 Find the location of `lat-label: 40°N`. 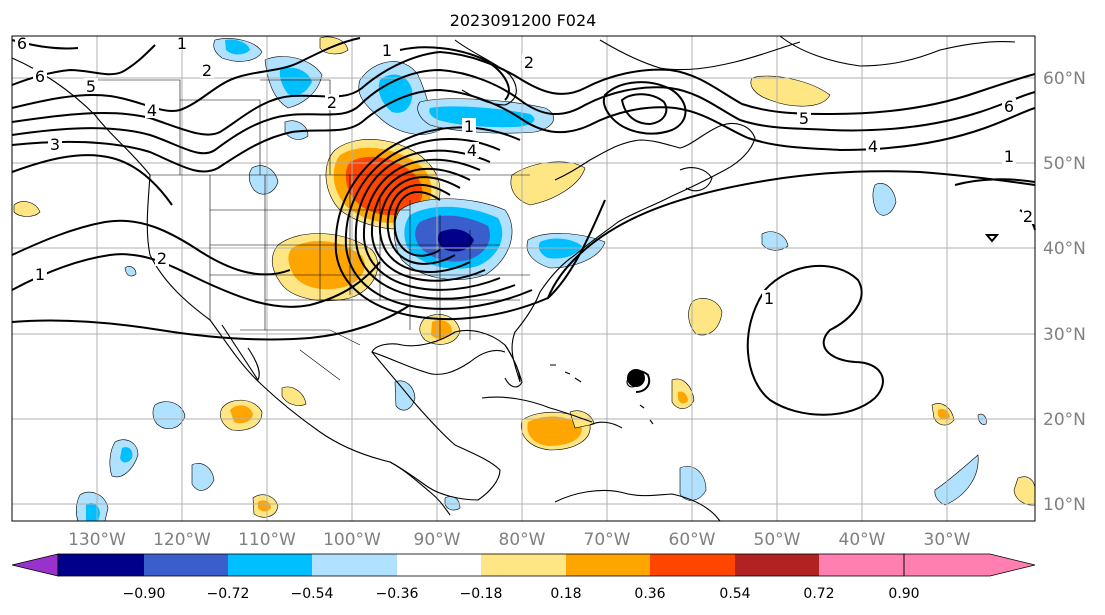

lat-label: 40°N is located at coordinates (1064, 249).